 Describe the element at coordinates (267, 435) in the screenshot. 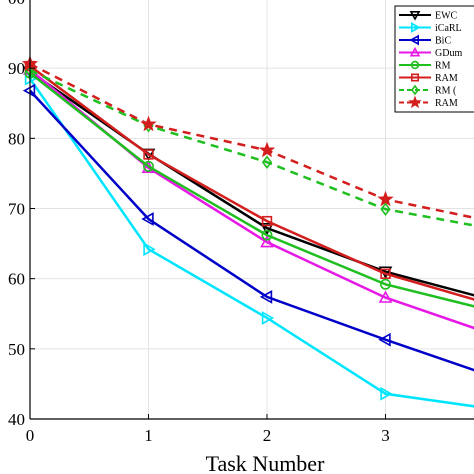

I see `x-tick-label: 2` at that location.